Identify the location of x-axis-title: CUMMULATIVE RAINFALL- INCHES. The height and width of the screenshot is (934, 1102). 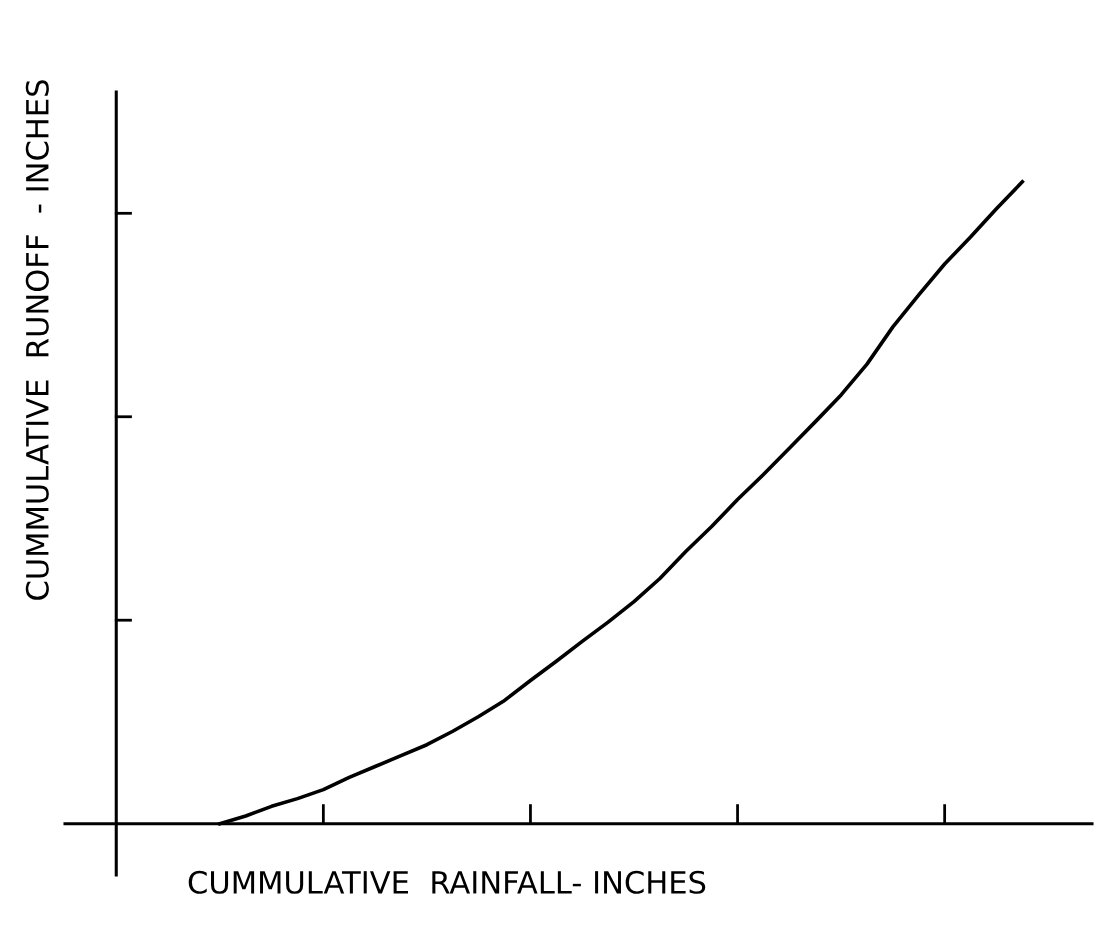
(447, 882).